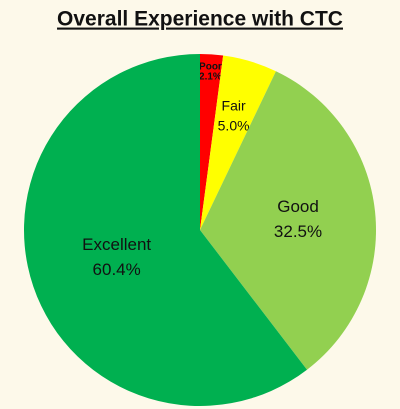  What do you see at coordinates (117, 269) in the screenshot?
I see `slice-value-label: 60.4%` at bounding box center [117, 269].